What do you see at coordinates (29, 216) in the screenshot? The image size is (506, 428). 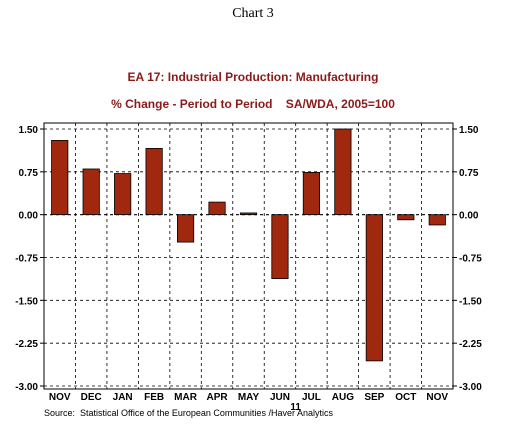 I see `y-tick-label-left: 0.00` at bounding box center [29, 216].